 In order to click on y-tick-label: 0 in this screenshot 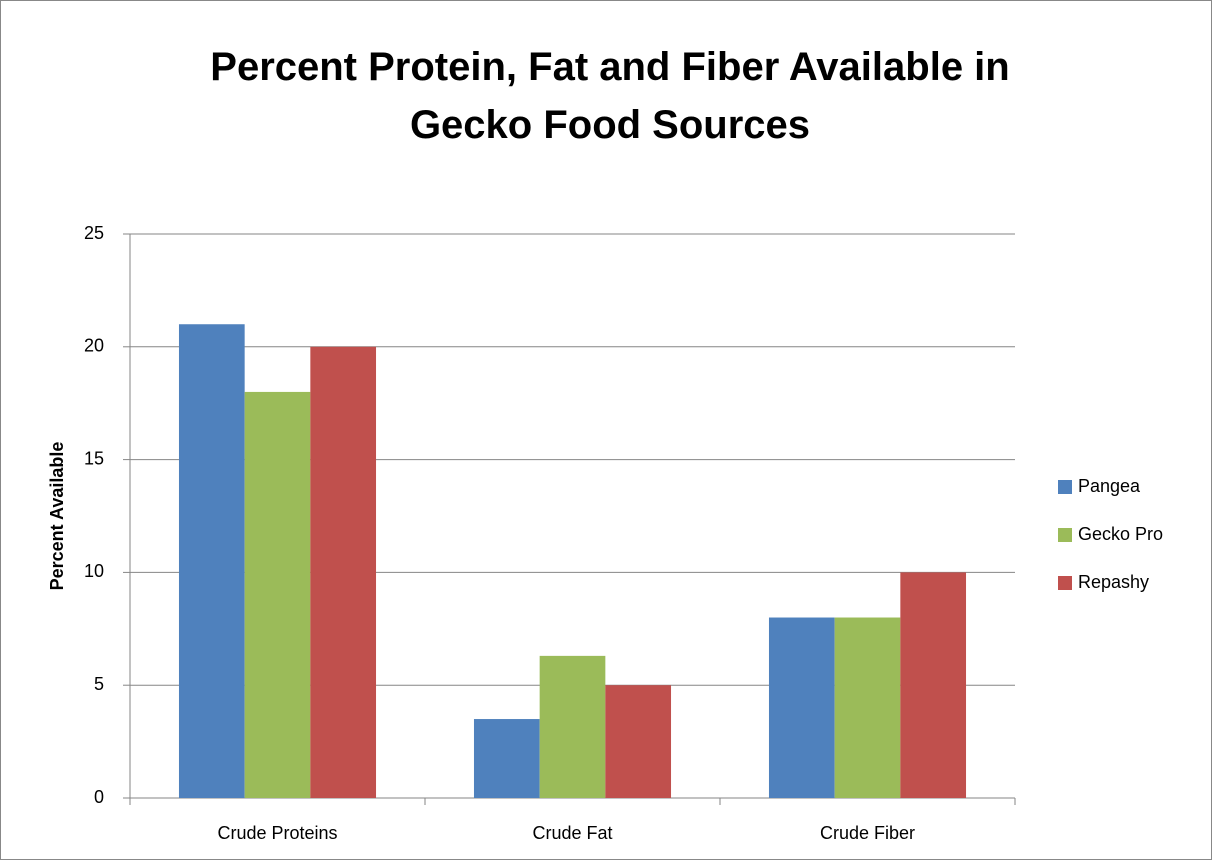, I will do `click(99, 797)`.